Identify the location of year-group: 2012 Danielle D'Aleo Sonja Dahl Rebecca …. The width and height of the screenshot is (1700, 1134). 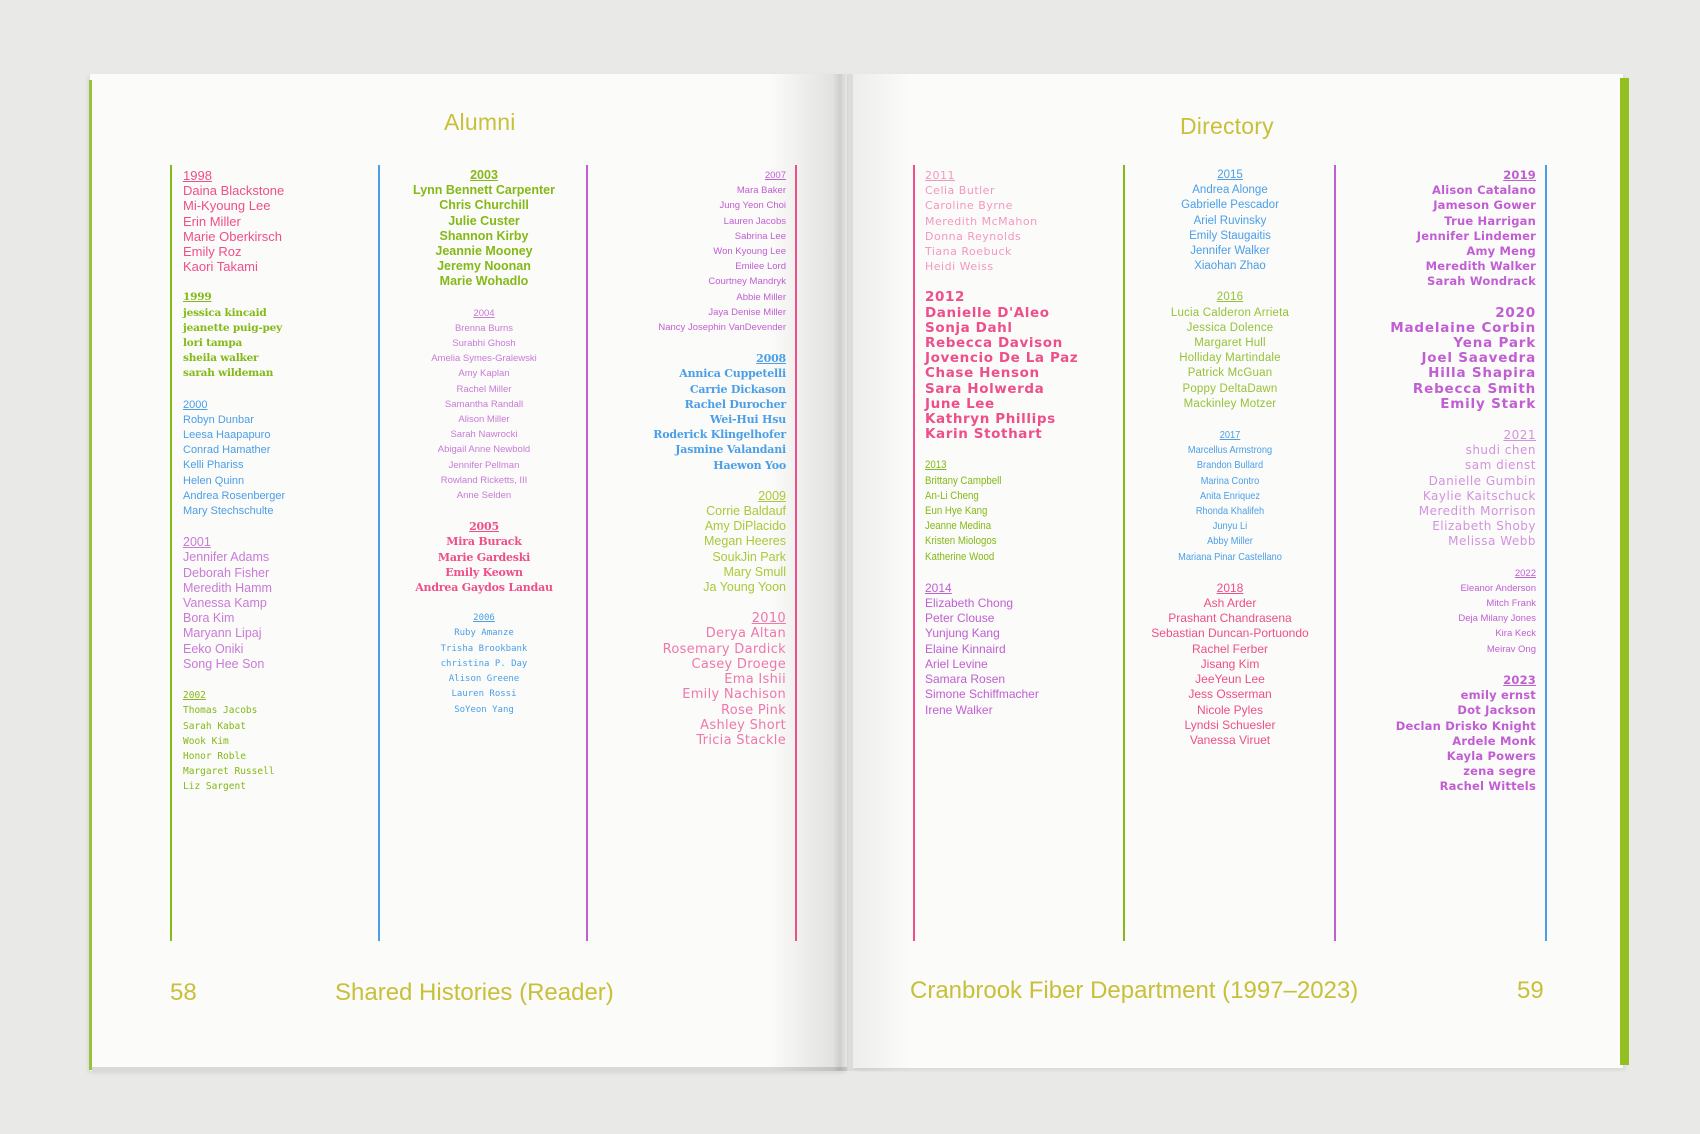
(1025, 366).